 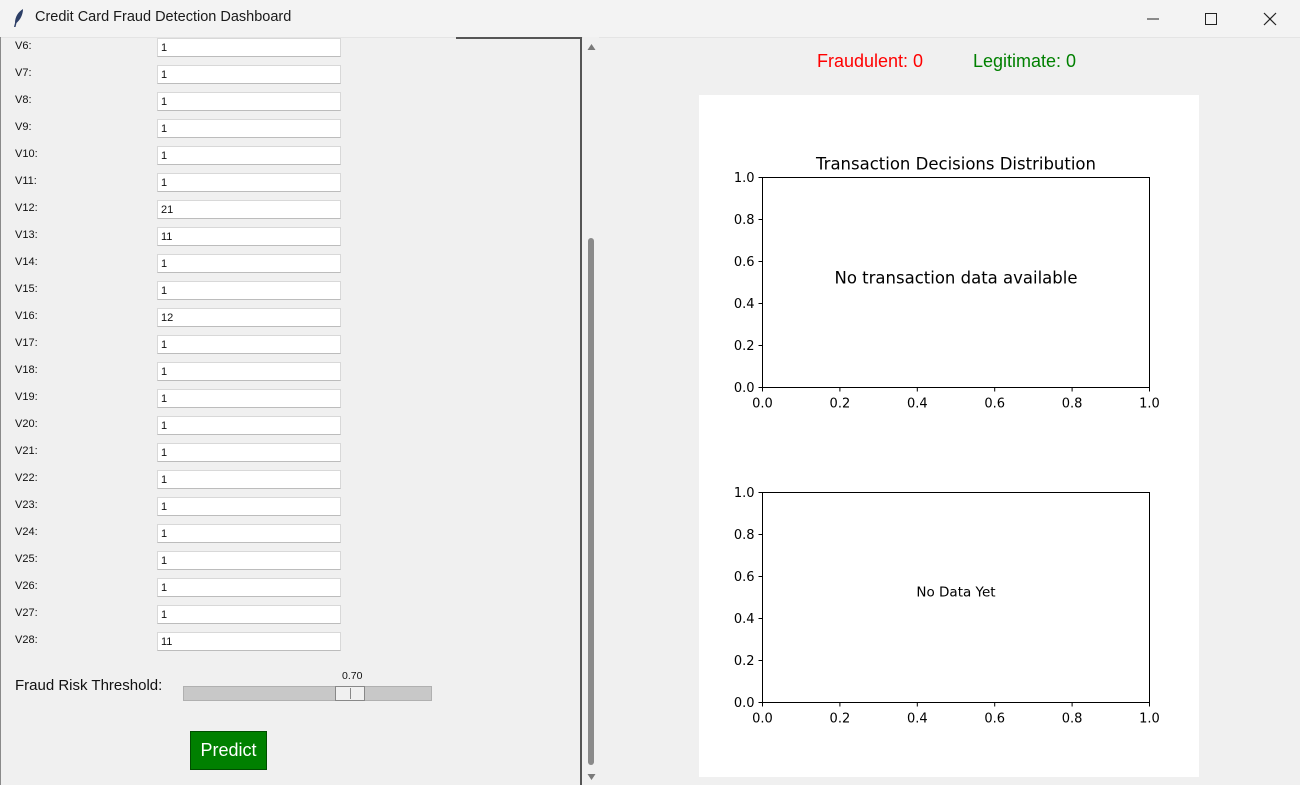 I want to click on close-icon, so click(x=1270, y=18).